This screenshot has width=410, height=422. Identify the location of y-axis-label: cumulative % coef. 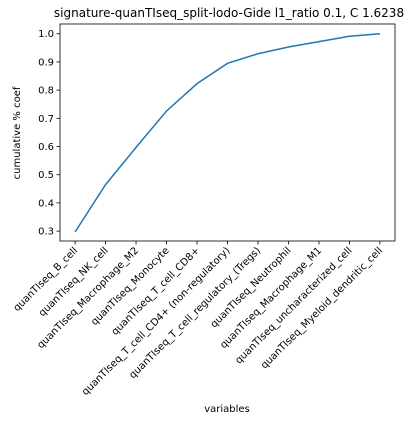
(17, 132).